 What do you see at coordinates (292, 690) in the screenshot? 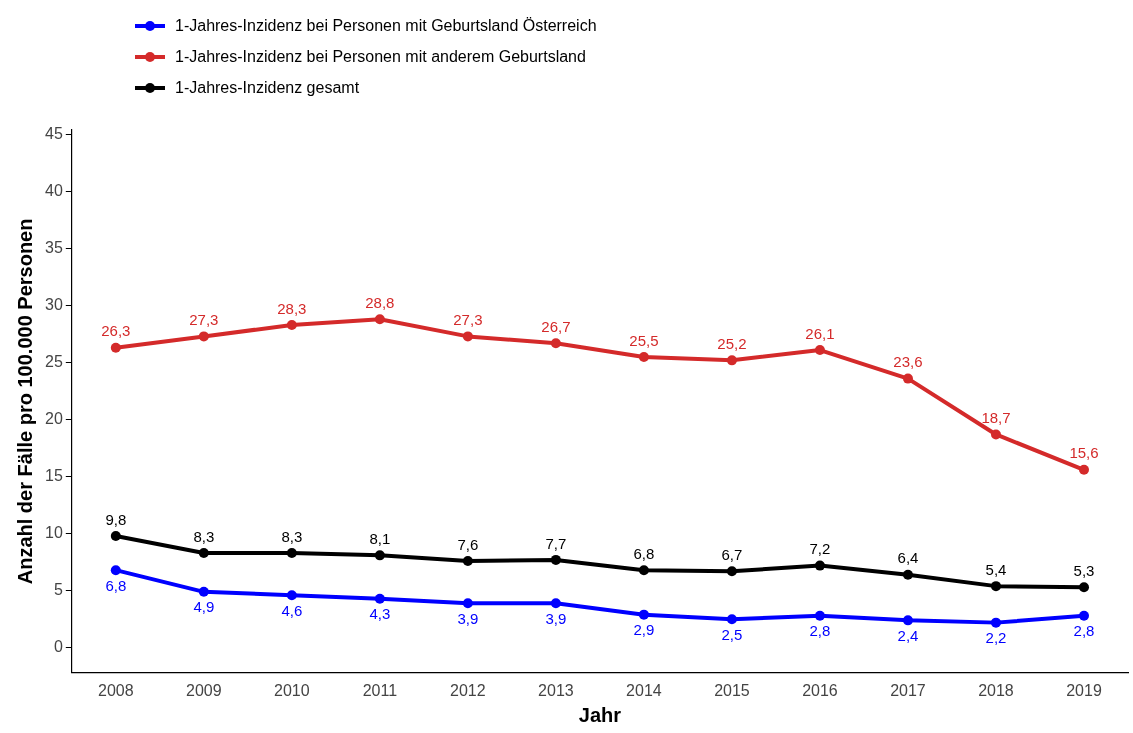
I see `x-tick-label: 2010` at bounding box center [292, 690].